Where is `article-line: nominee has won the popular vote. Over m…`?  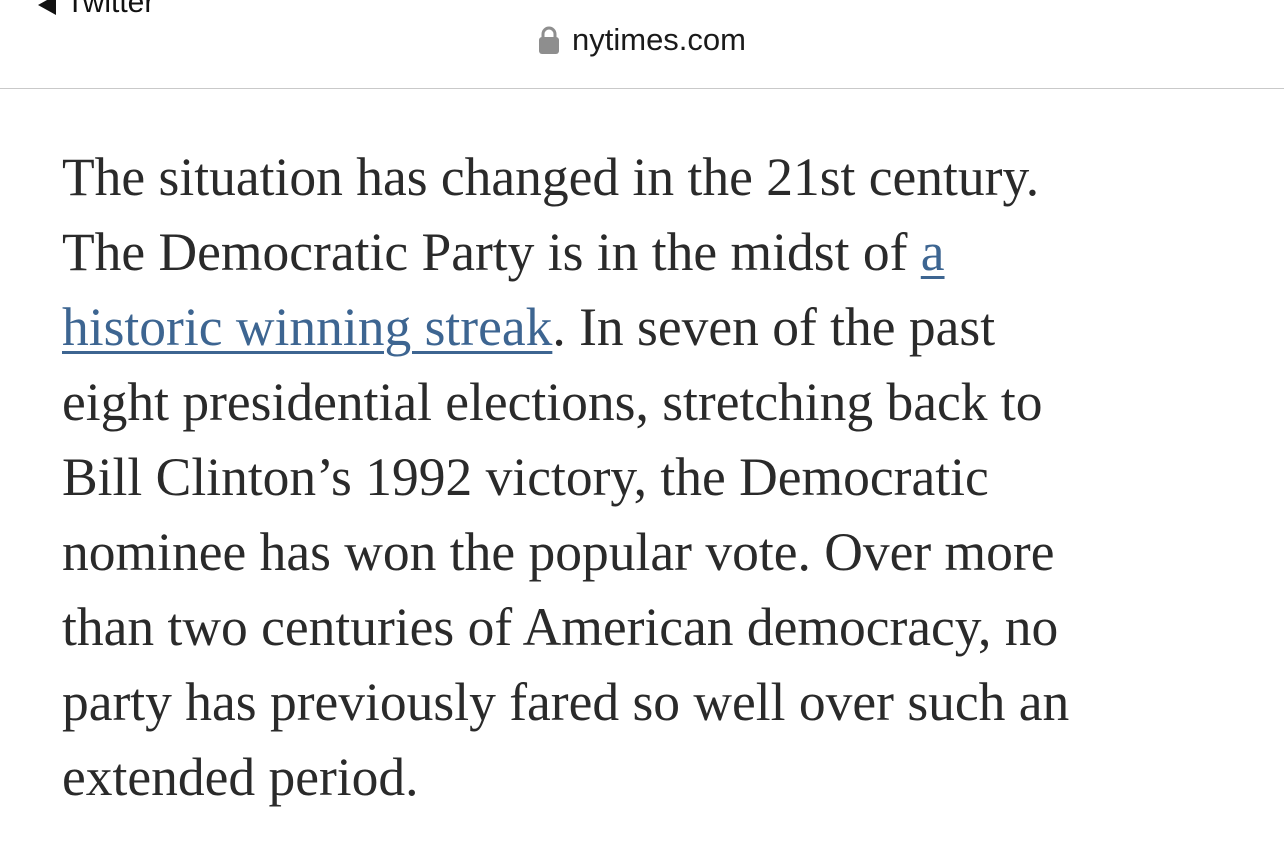
article-line: nominee has won the popular vote. Over m… is located at coordinates (558, 552).